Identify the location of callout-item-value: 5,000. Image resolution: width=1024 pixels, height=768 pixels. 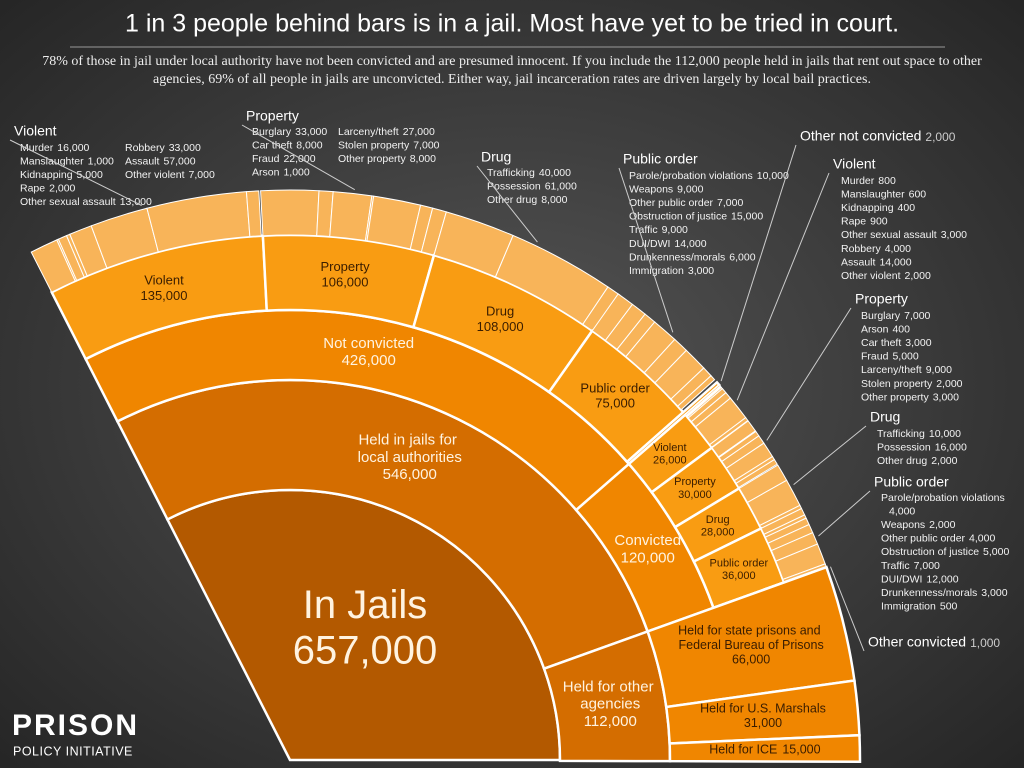
(90, 175).